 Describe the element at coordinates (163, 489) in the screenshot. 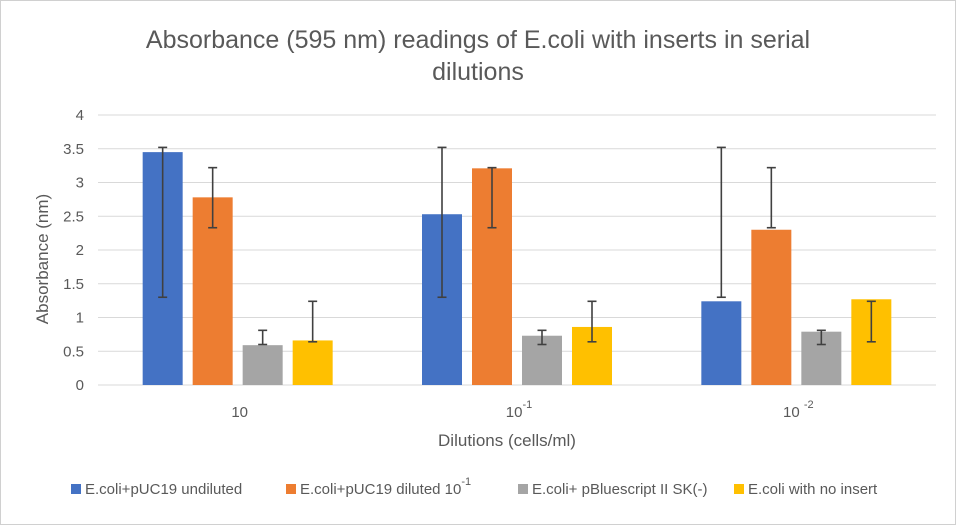

I see `legend-label-0: E.coli+pUC19 undiluted` at that location.